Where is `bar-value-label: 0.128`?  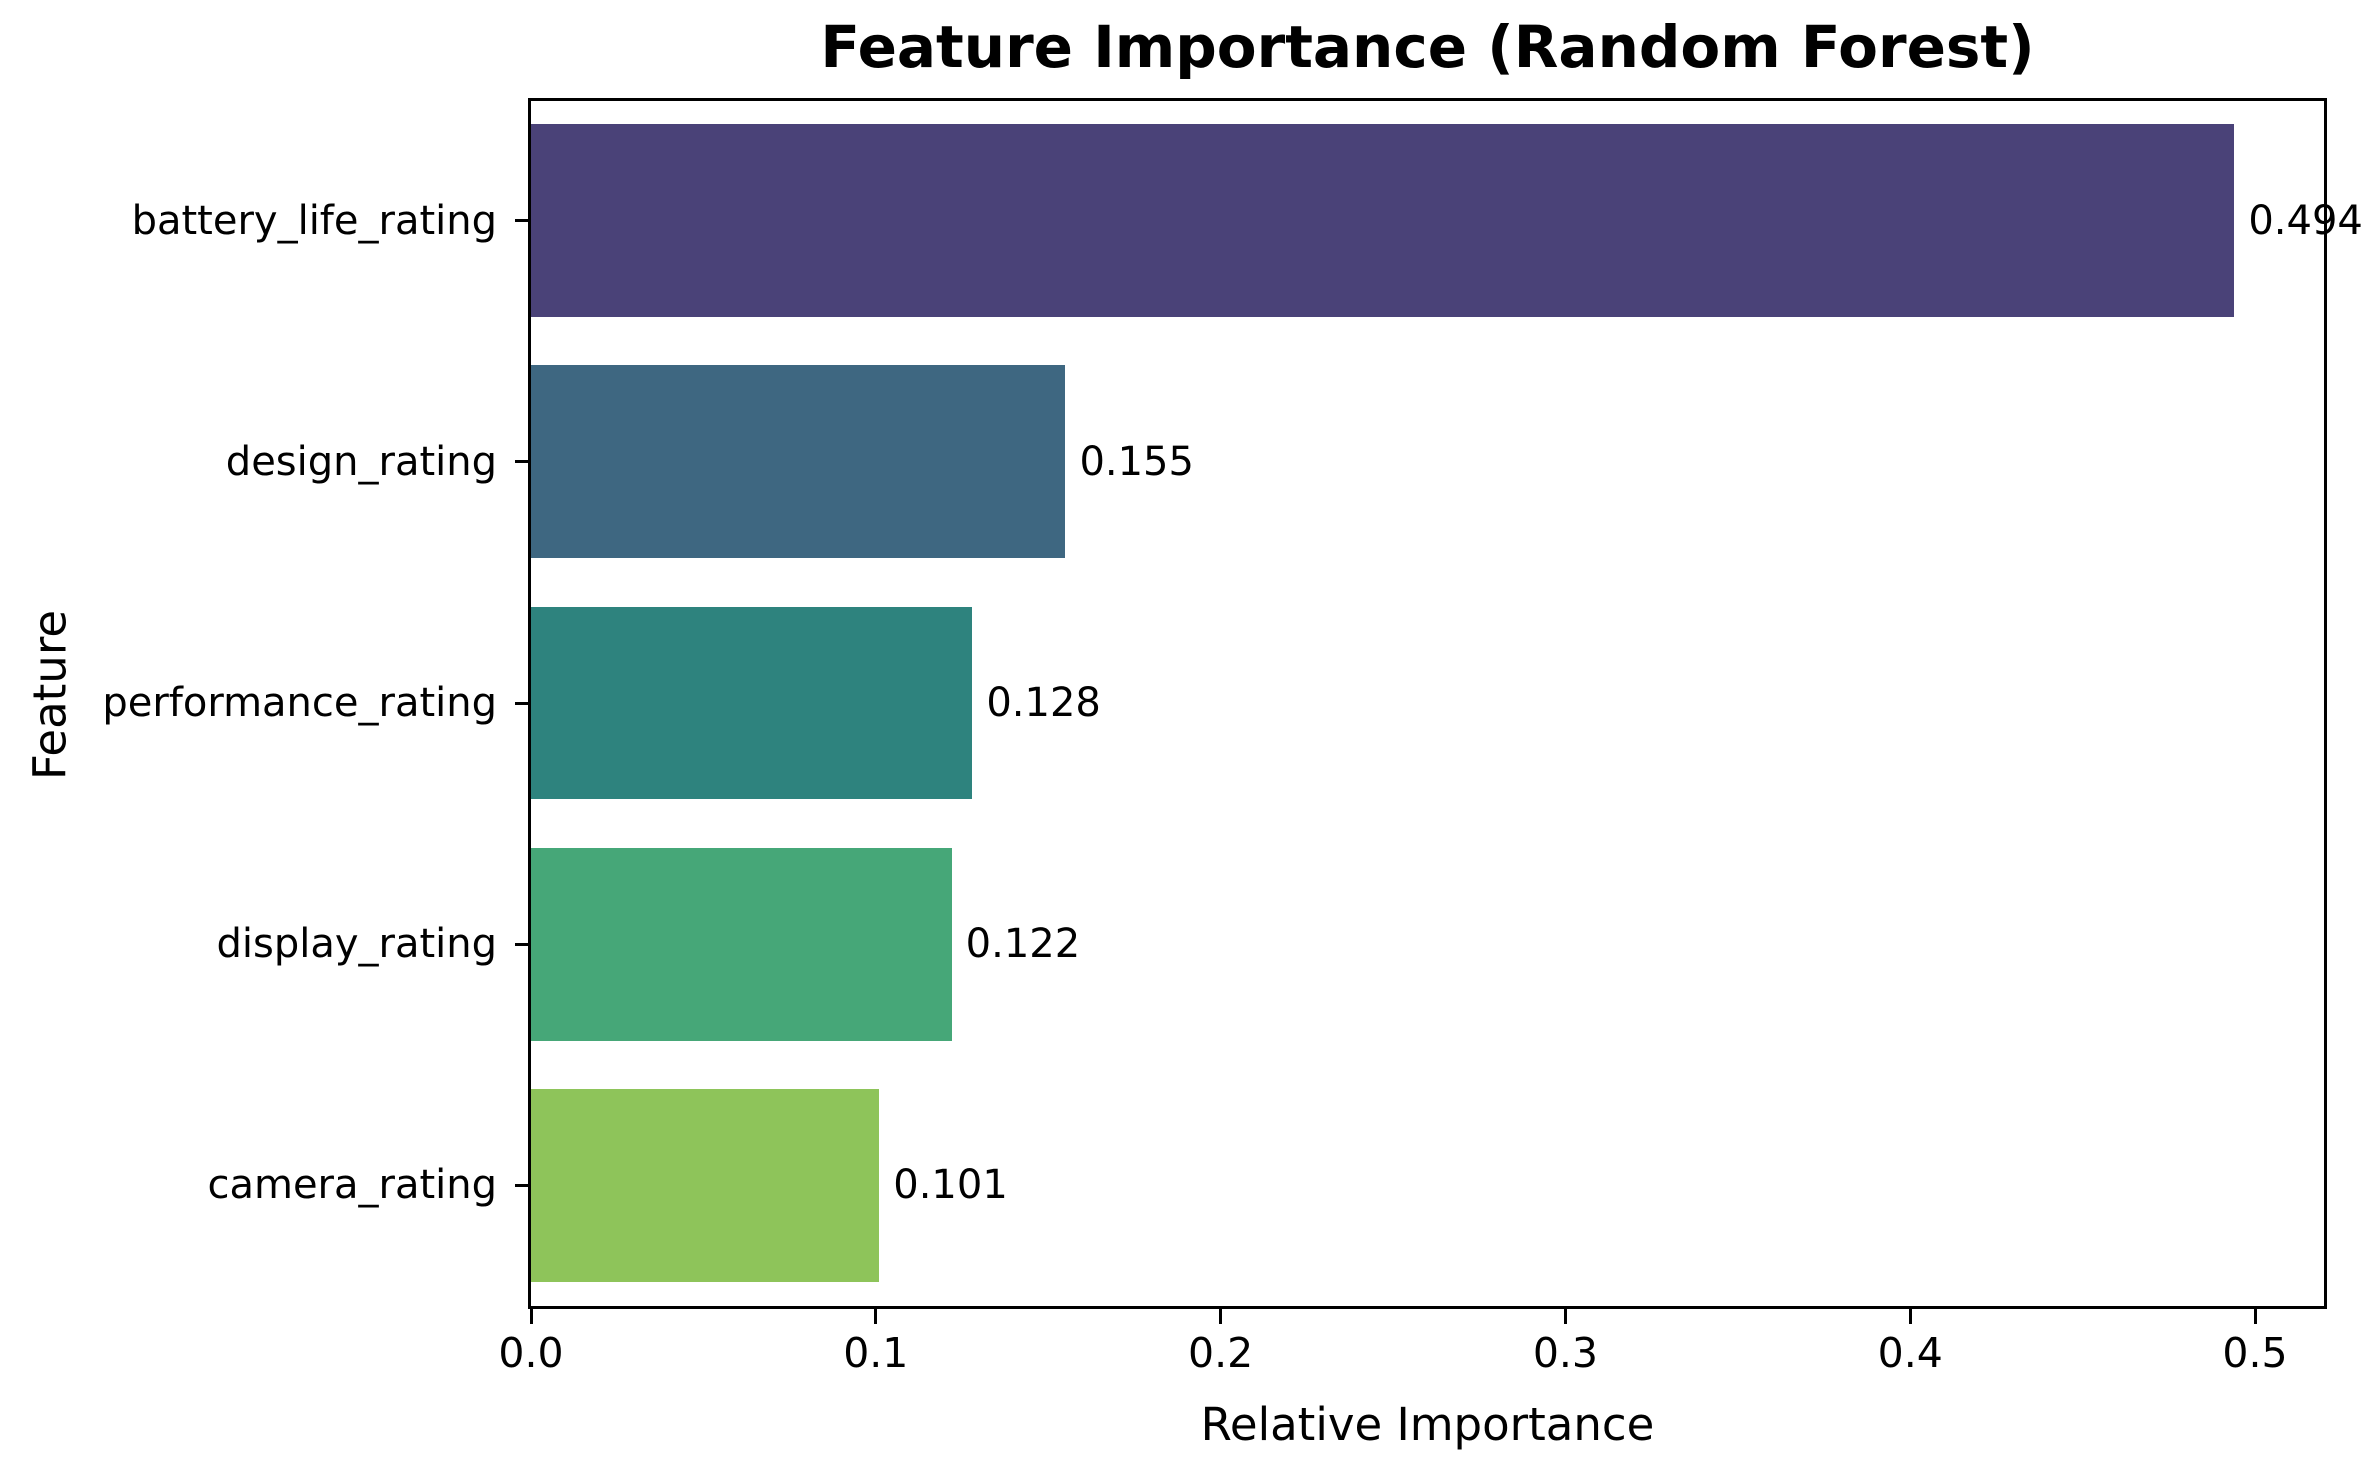 bar-value-label: 0.128 is located at coordinates (1043, 703).